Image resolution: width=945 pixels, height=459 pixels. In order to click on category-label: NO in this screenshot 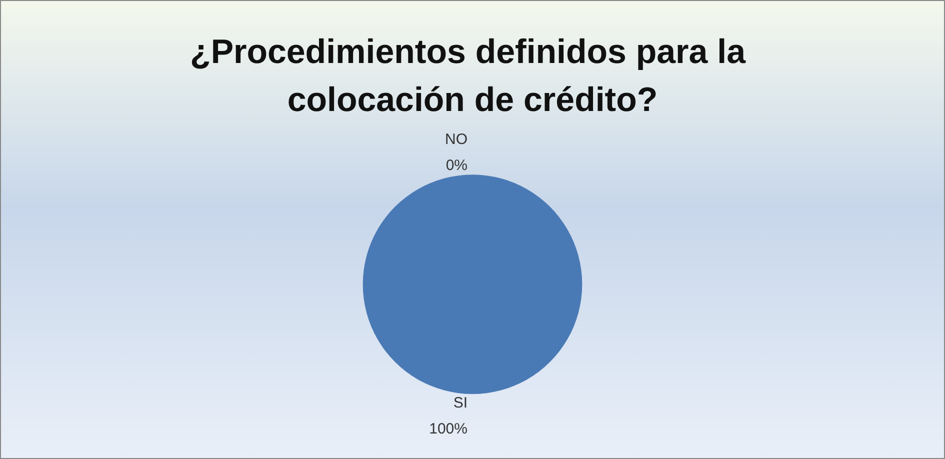, I will do `click(456, 139)`.